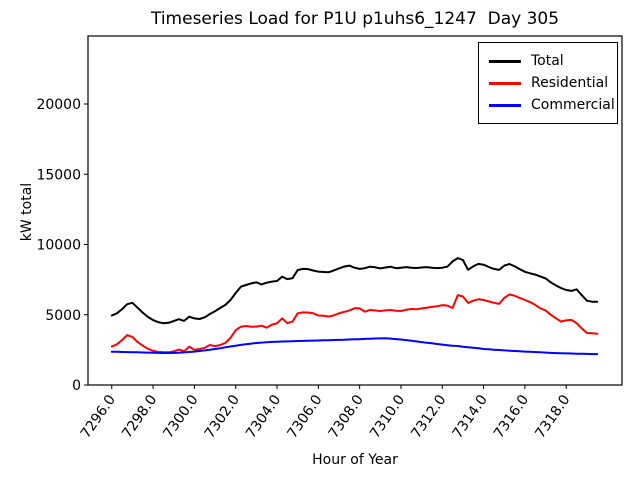 This screenshot has width=640, height=480. I want to click on y-tick-label: 10000, so click(58, 246).